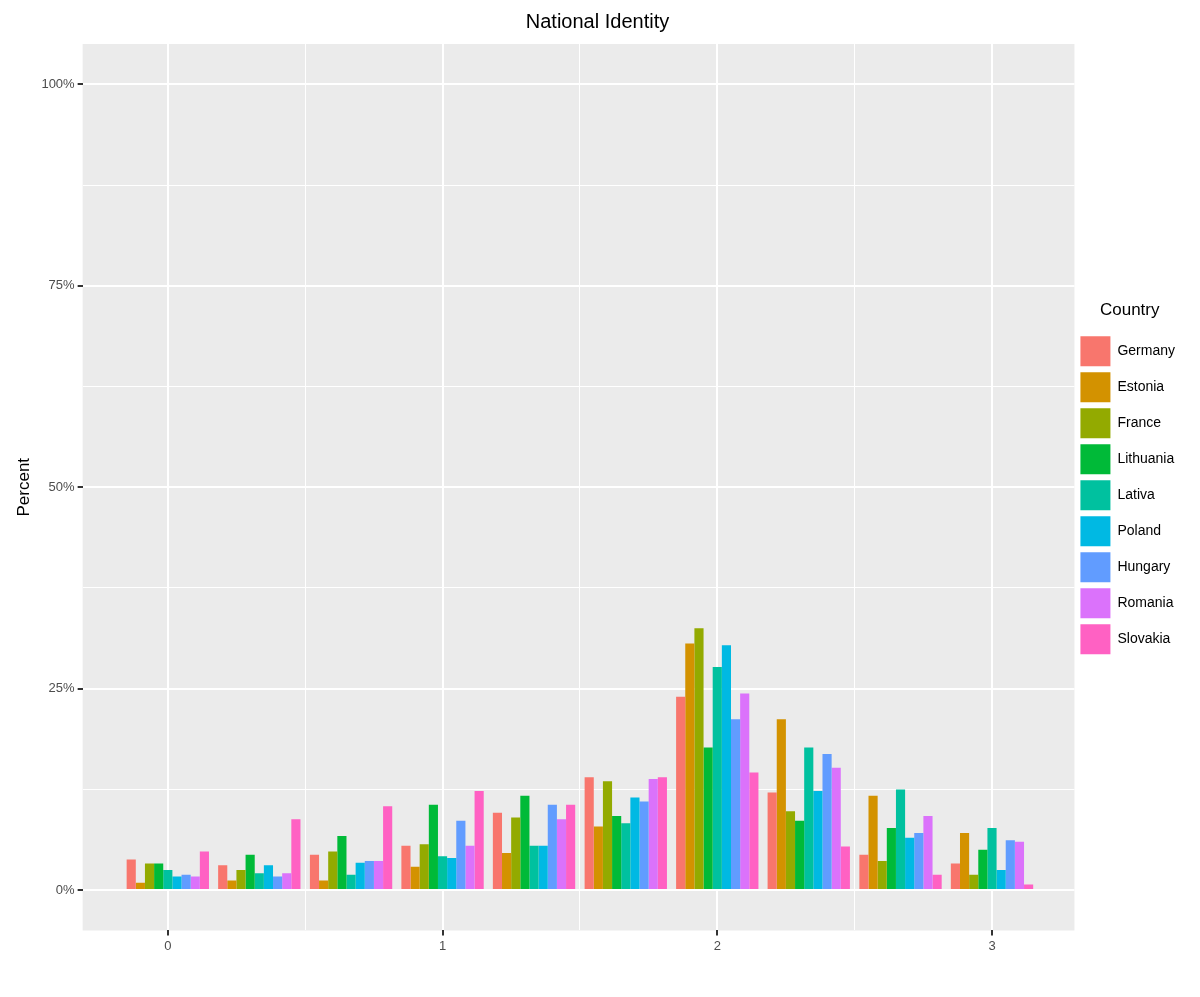  Describe the element at coordinates (62, 486) in the screenshot. I see `y-tick-label: 50%` at that location.